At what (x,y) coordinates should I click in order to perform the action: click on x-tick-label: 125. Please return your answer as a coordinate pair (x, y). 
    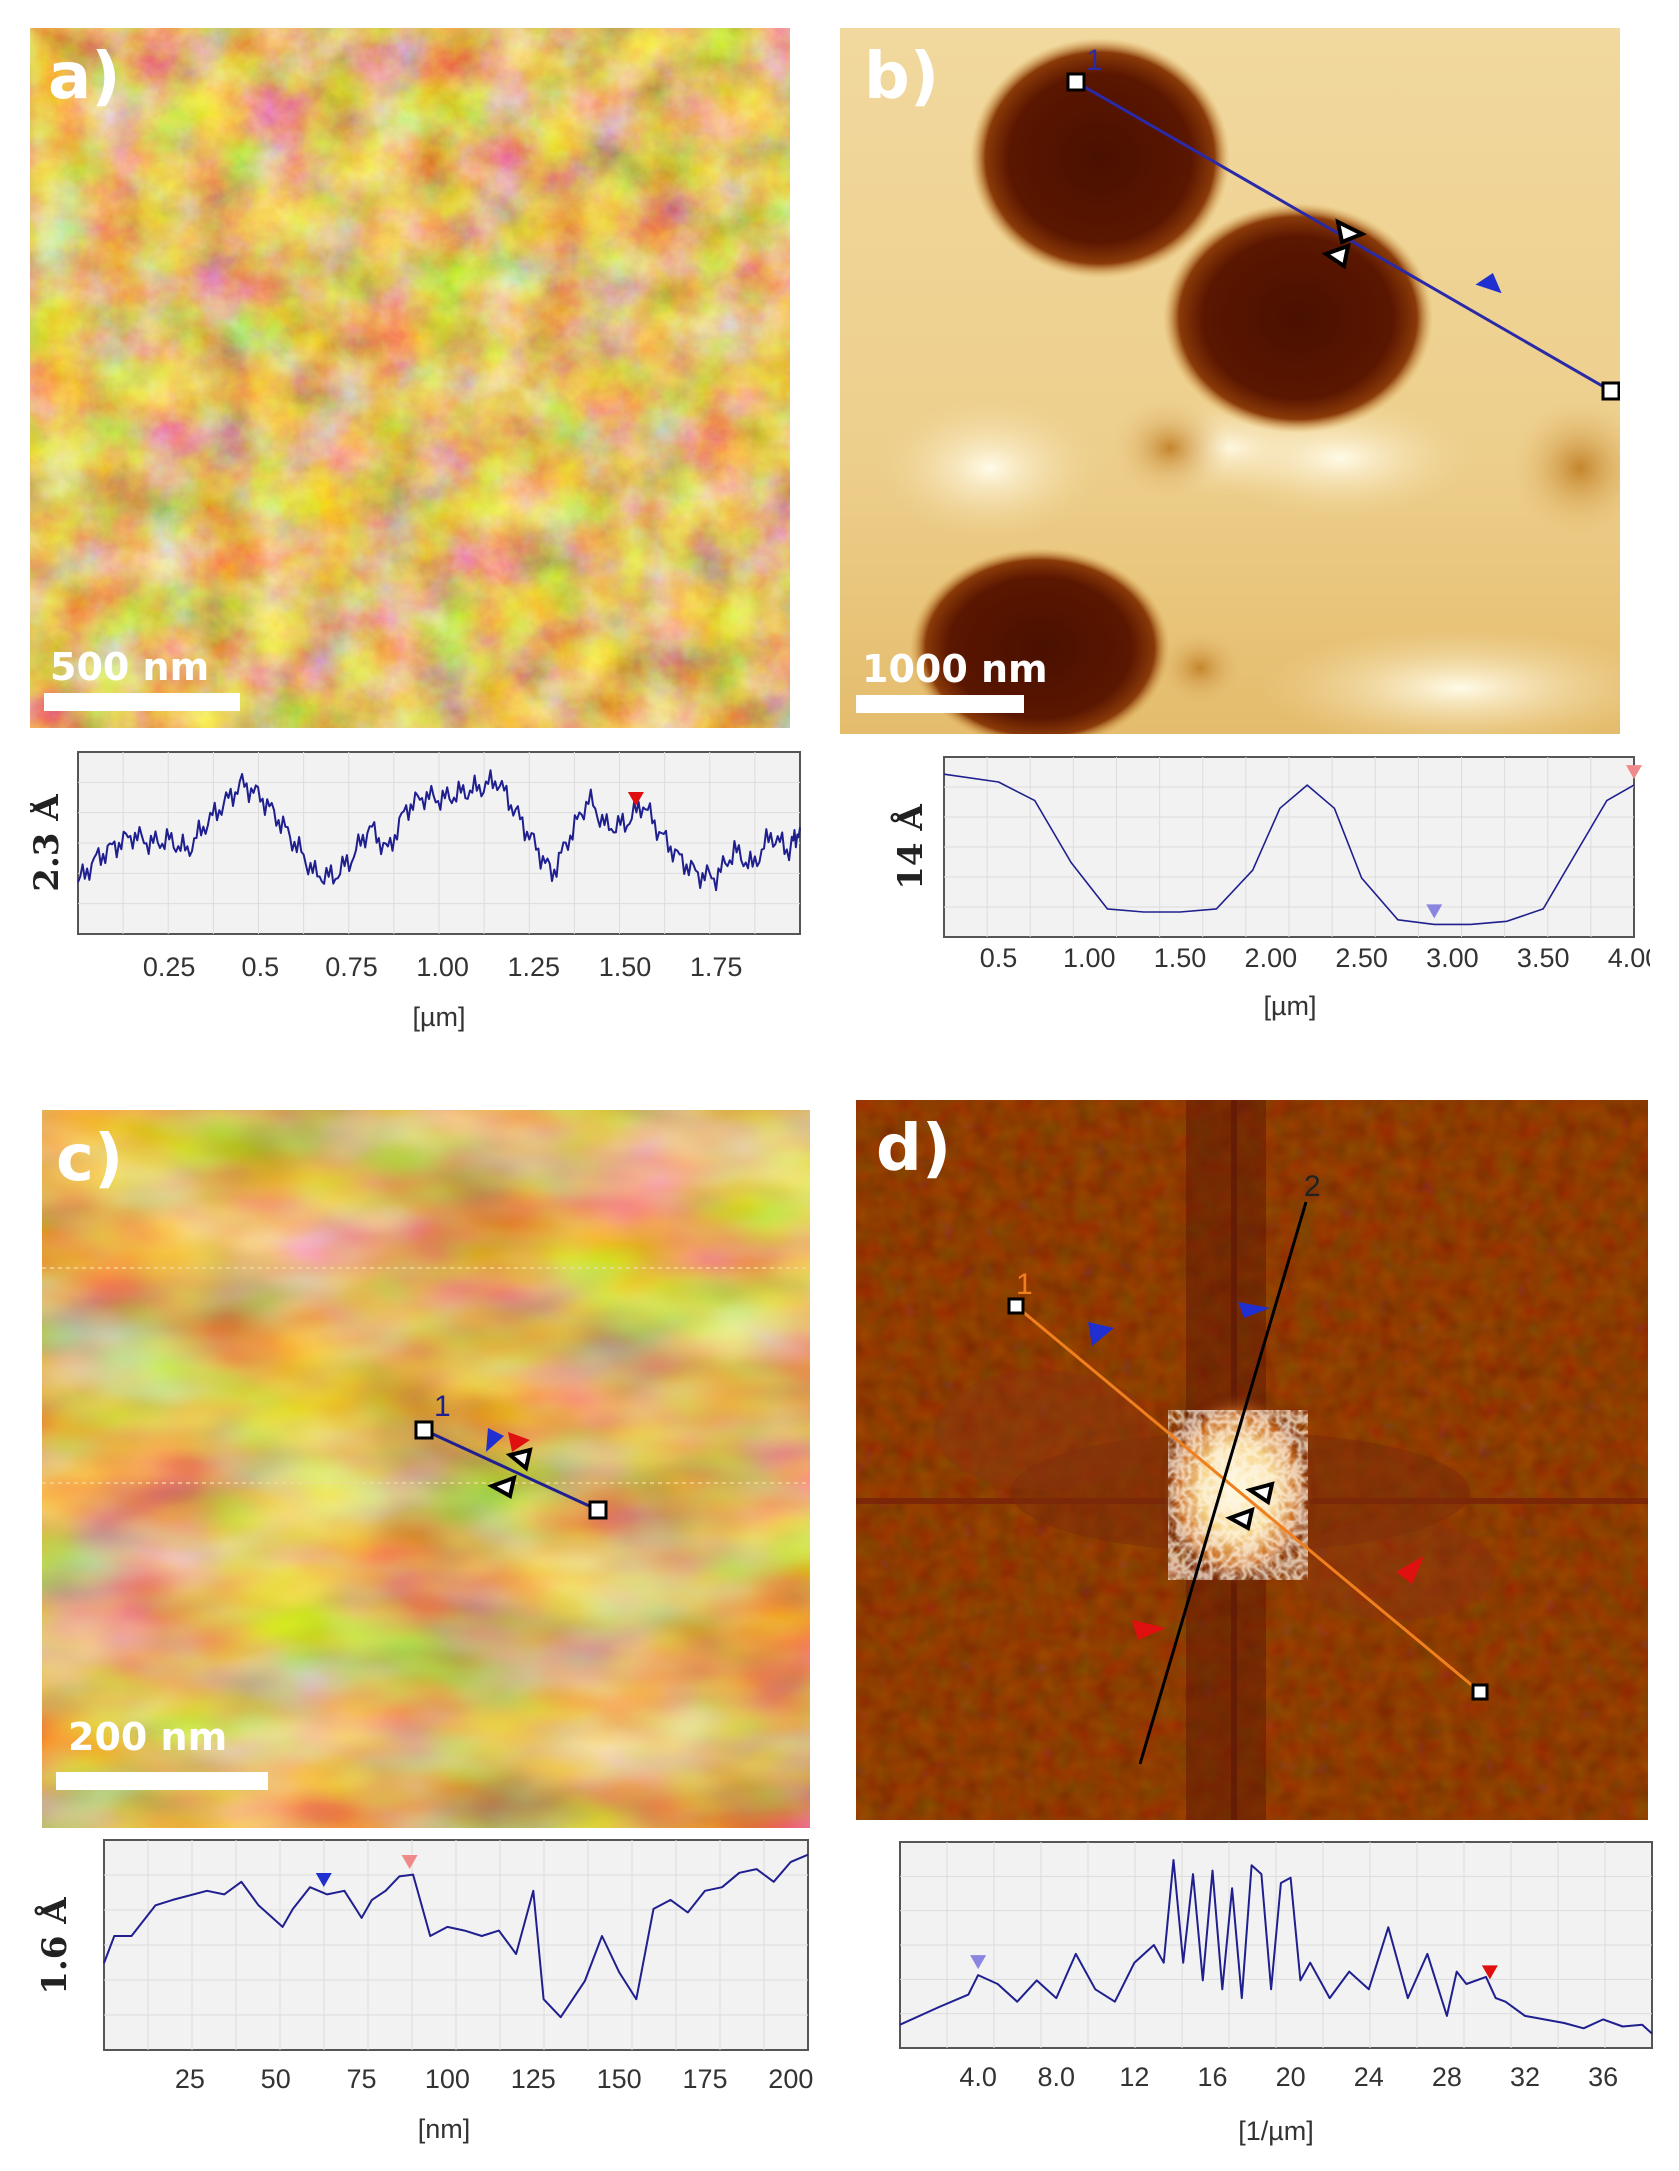
    Looking at the image, I should click on (533, 2079).